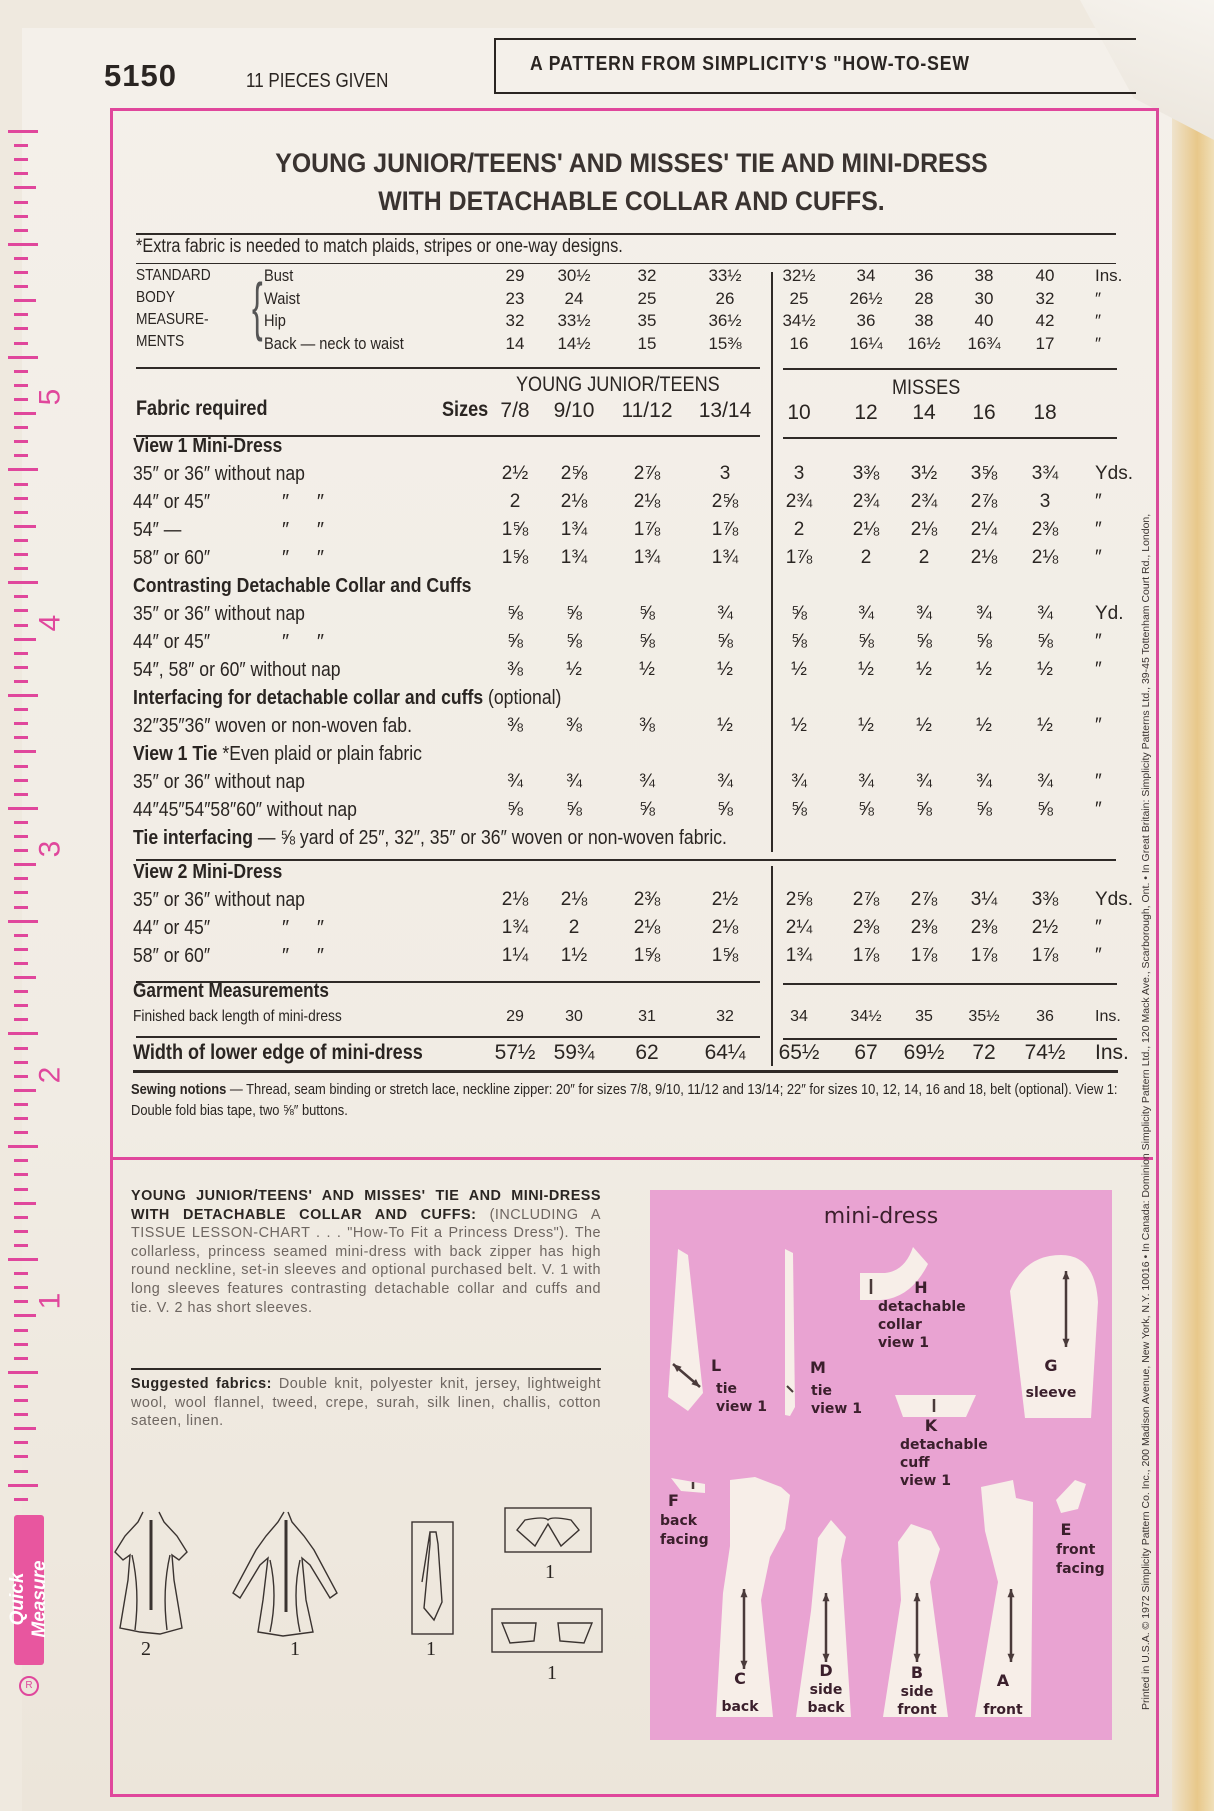 The height and width of the screenshot is (1811, 1214). Describe the element at coordinates (647, 343) in the screenshot. I see `young-value: 15` at that location.